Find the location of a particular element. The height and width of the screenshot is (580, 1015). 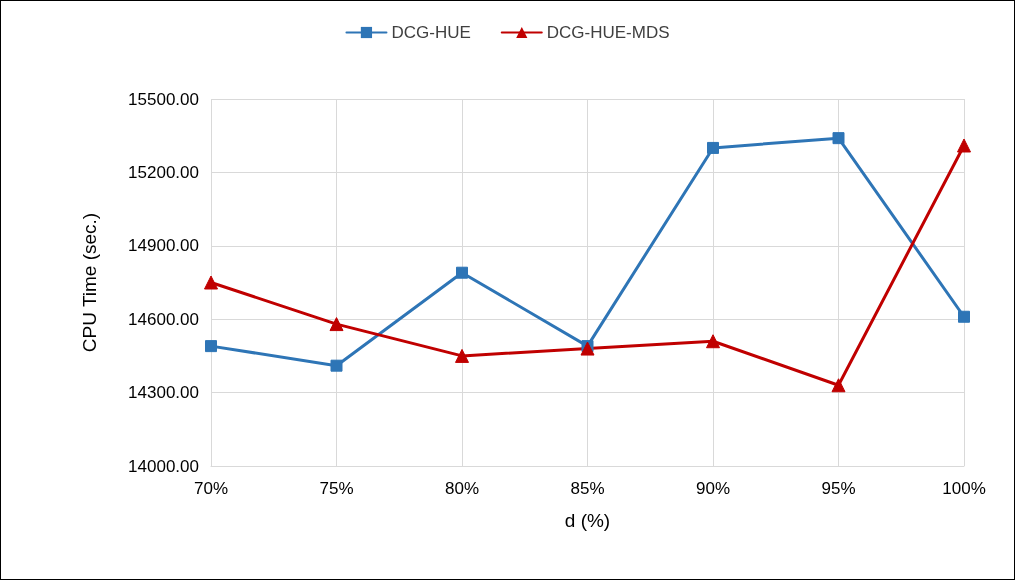

y-tick-label: 14300.00 is located at coordinates (163, 393).